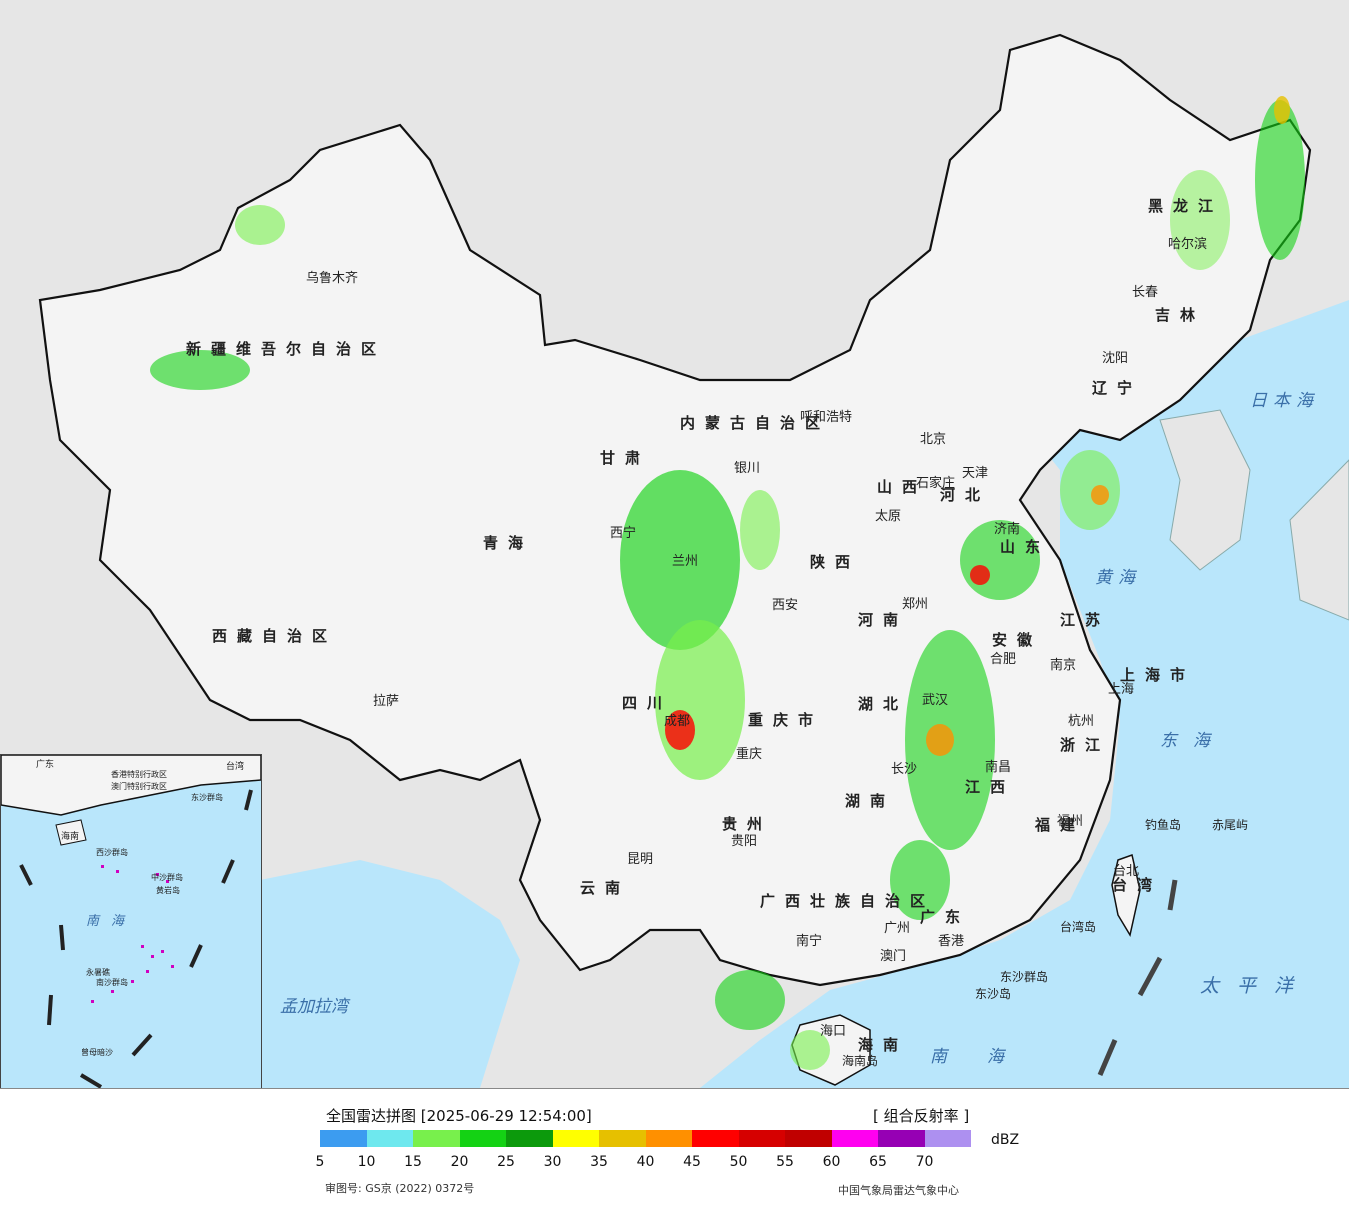 Image resolution: width=1349 pixels, height=1208 pixels. I want to click on inset-label: 台湾, so click(235, 766).